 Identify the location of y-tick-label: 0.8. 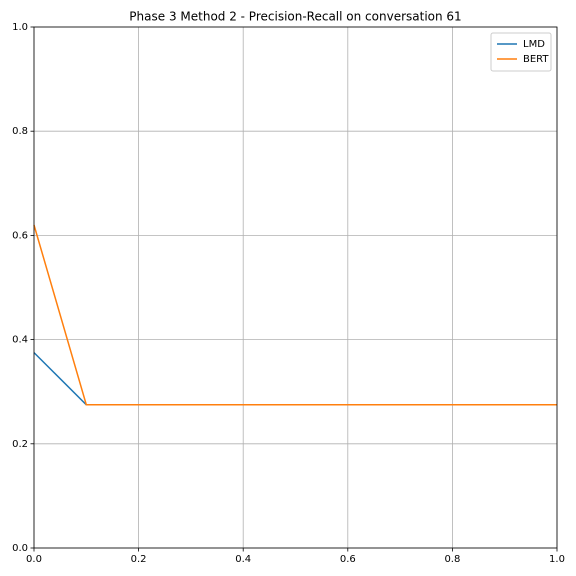
(20, 131).